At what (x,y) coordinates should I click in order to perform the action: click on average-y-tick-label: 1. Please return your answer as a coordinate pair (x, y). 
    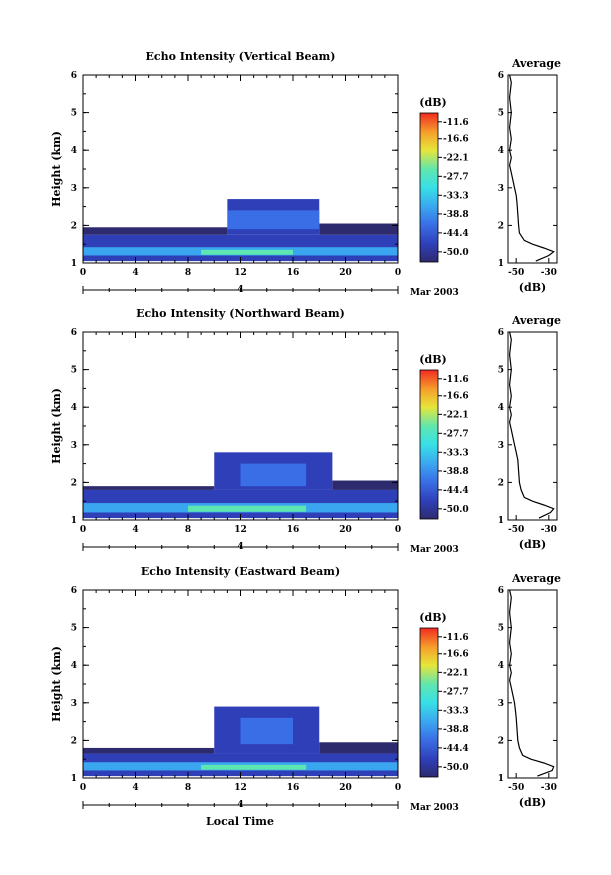
    Looking at the image, I should click on (501, 521).